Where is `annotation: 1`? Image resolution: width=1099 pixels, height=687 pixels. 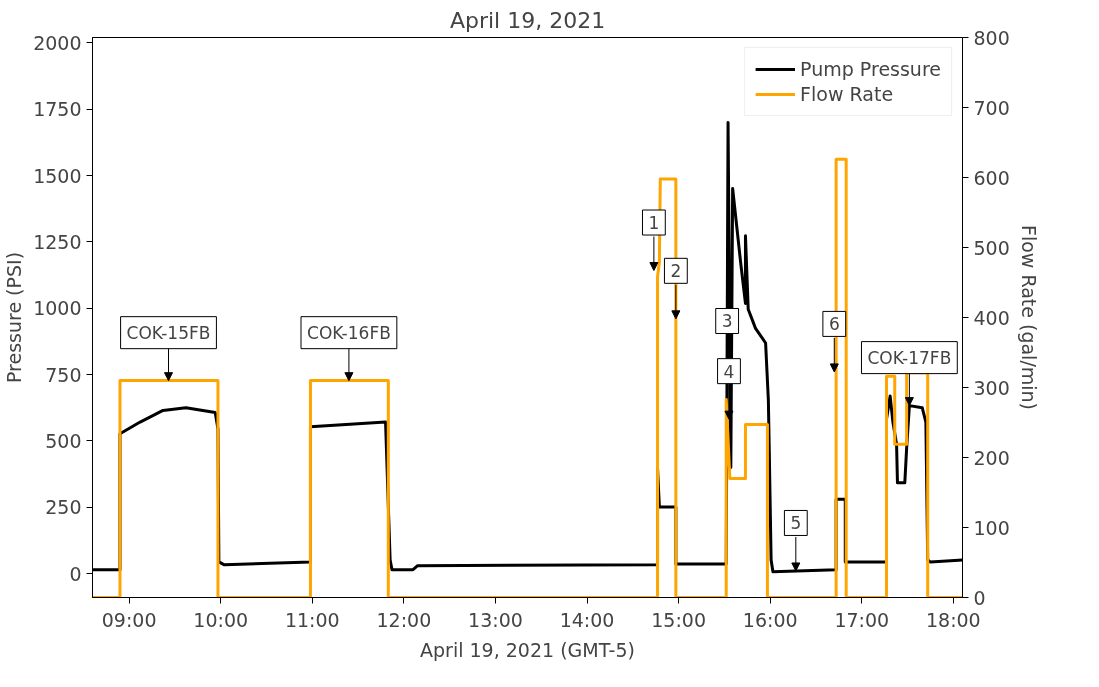 annotation: 1 is located at coordinates (654, 223).